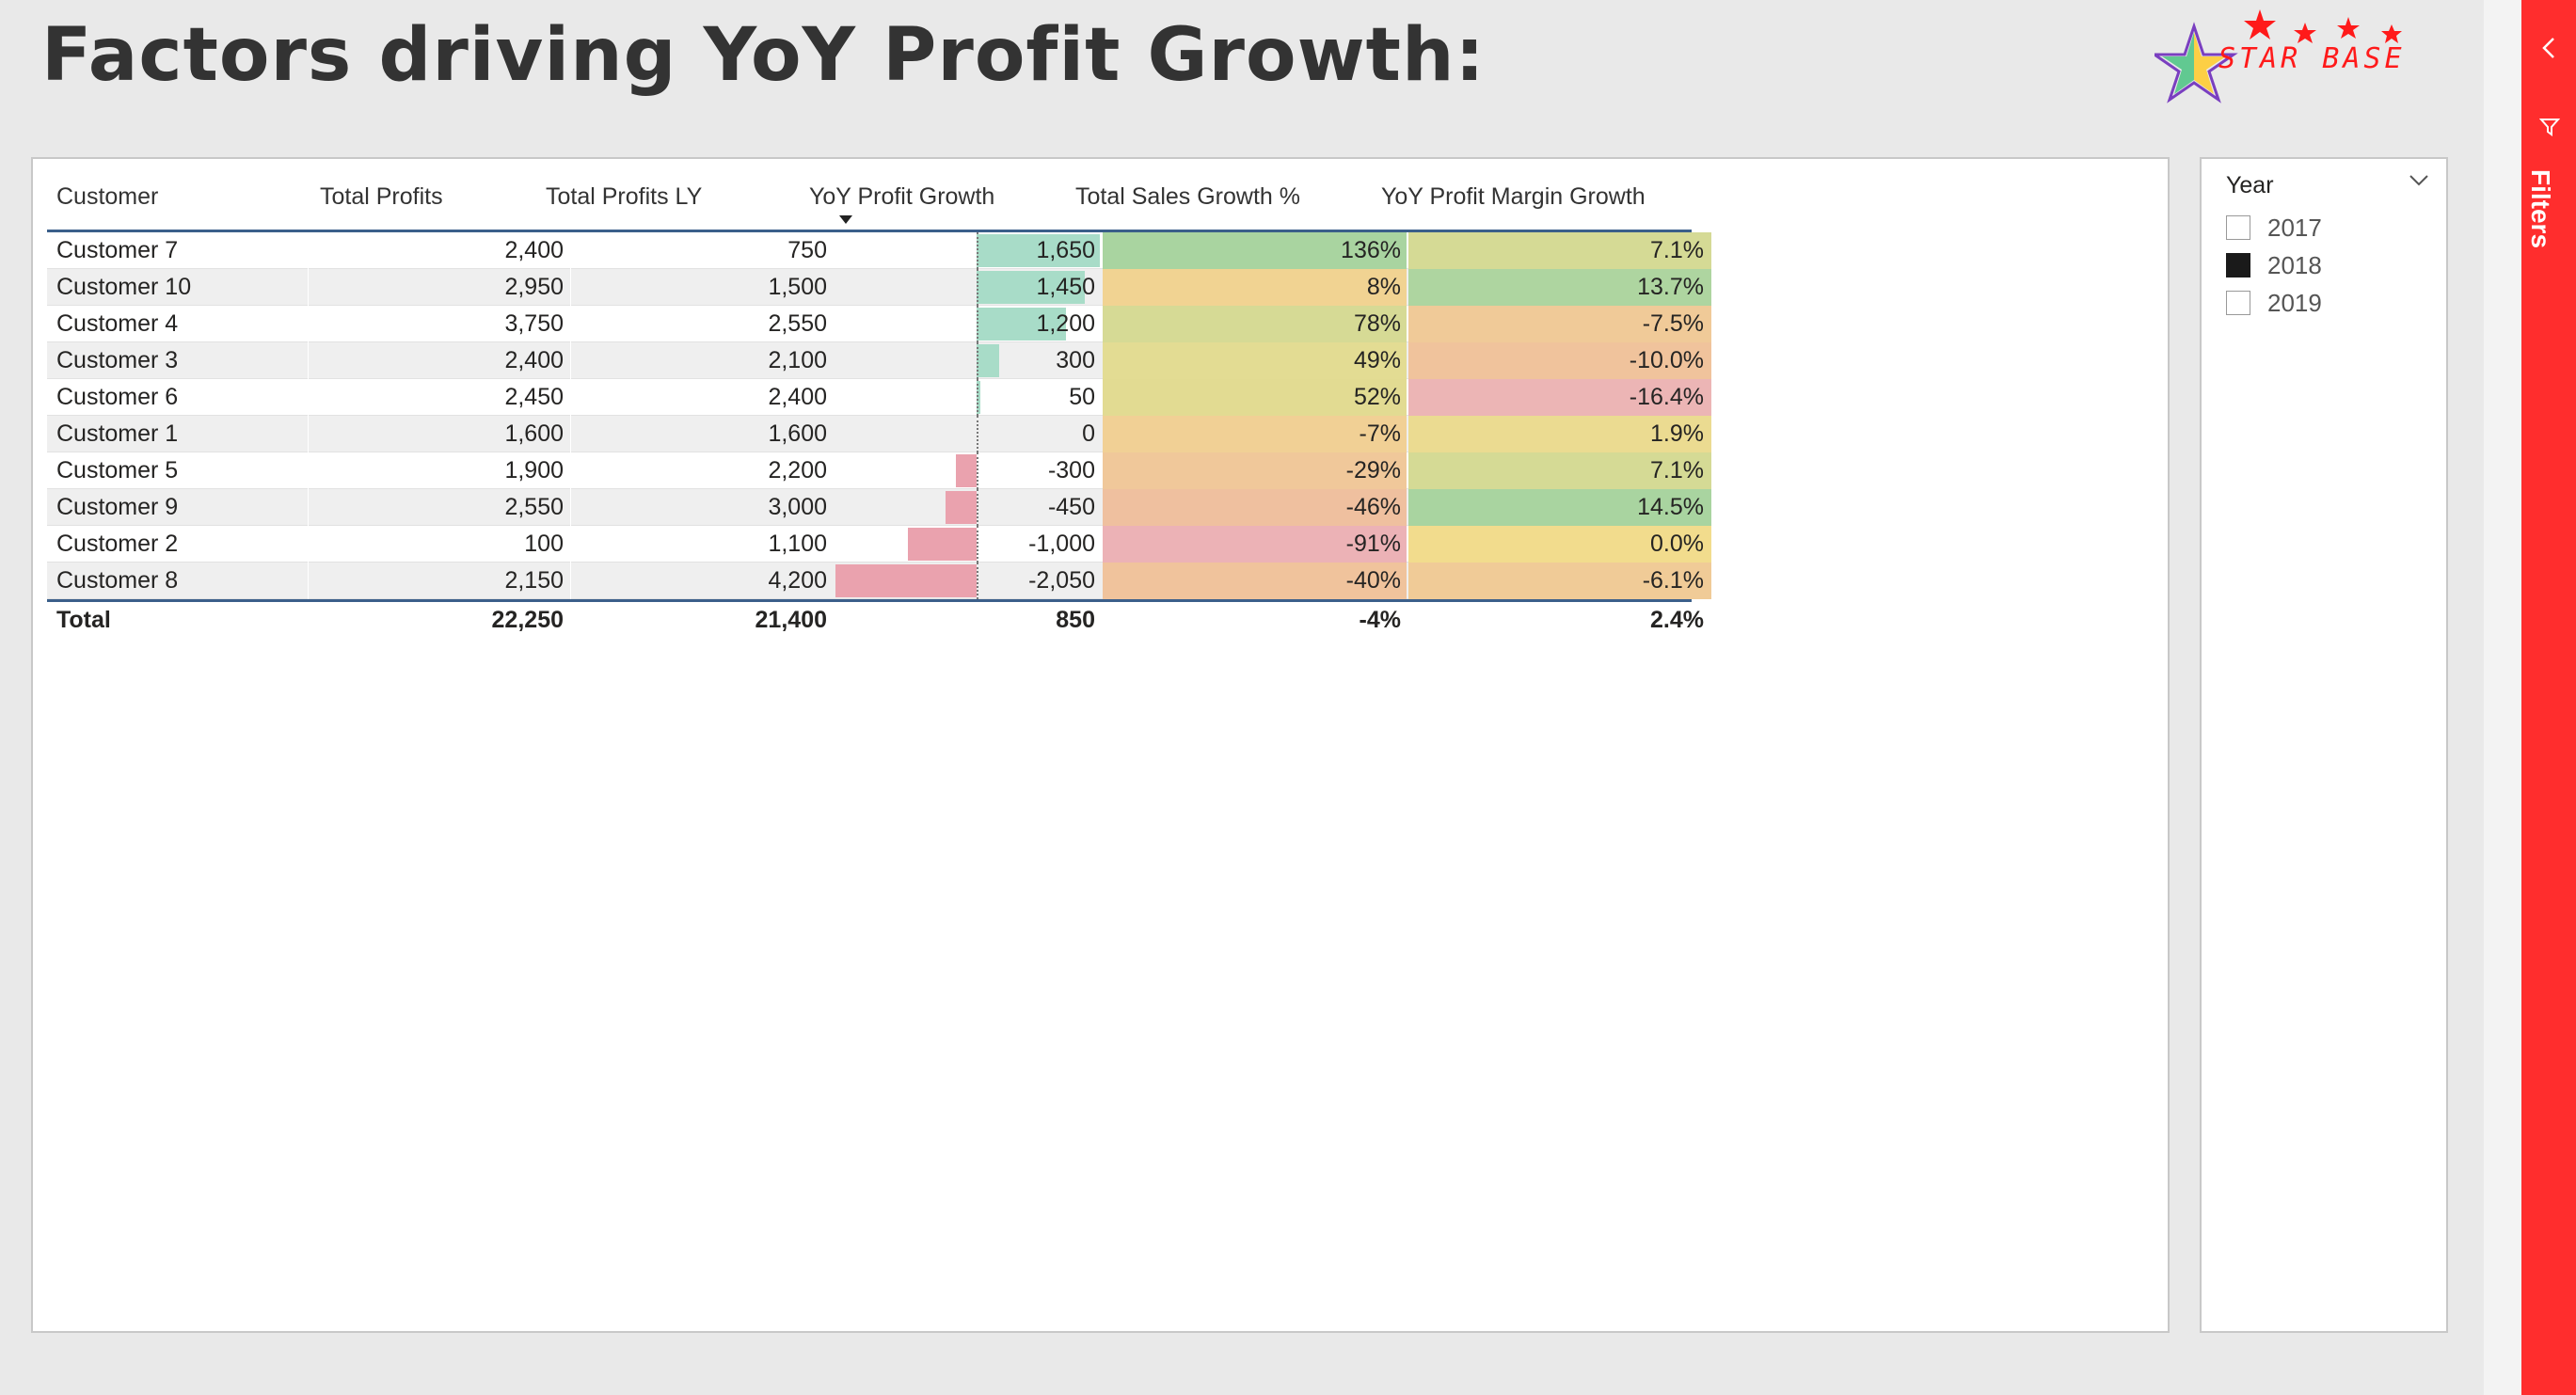 This screenshot has width=2576, height=1395. I want to click on table-row: Customer 6 2,450 2,400 50 52% -16.4%, so click(879, 397).